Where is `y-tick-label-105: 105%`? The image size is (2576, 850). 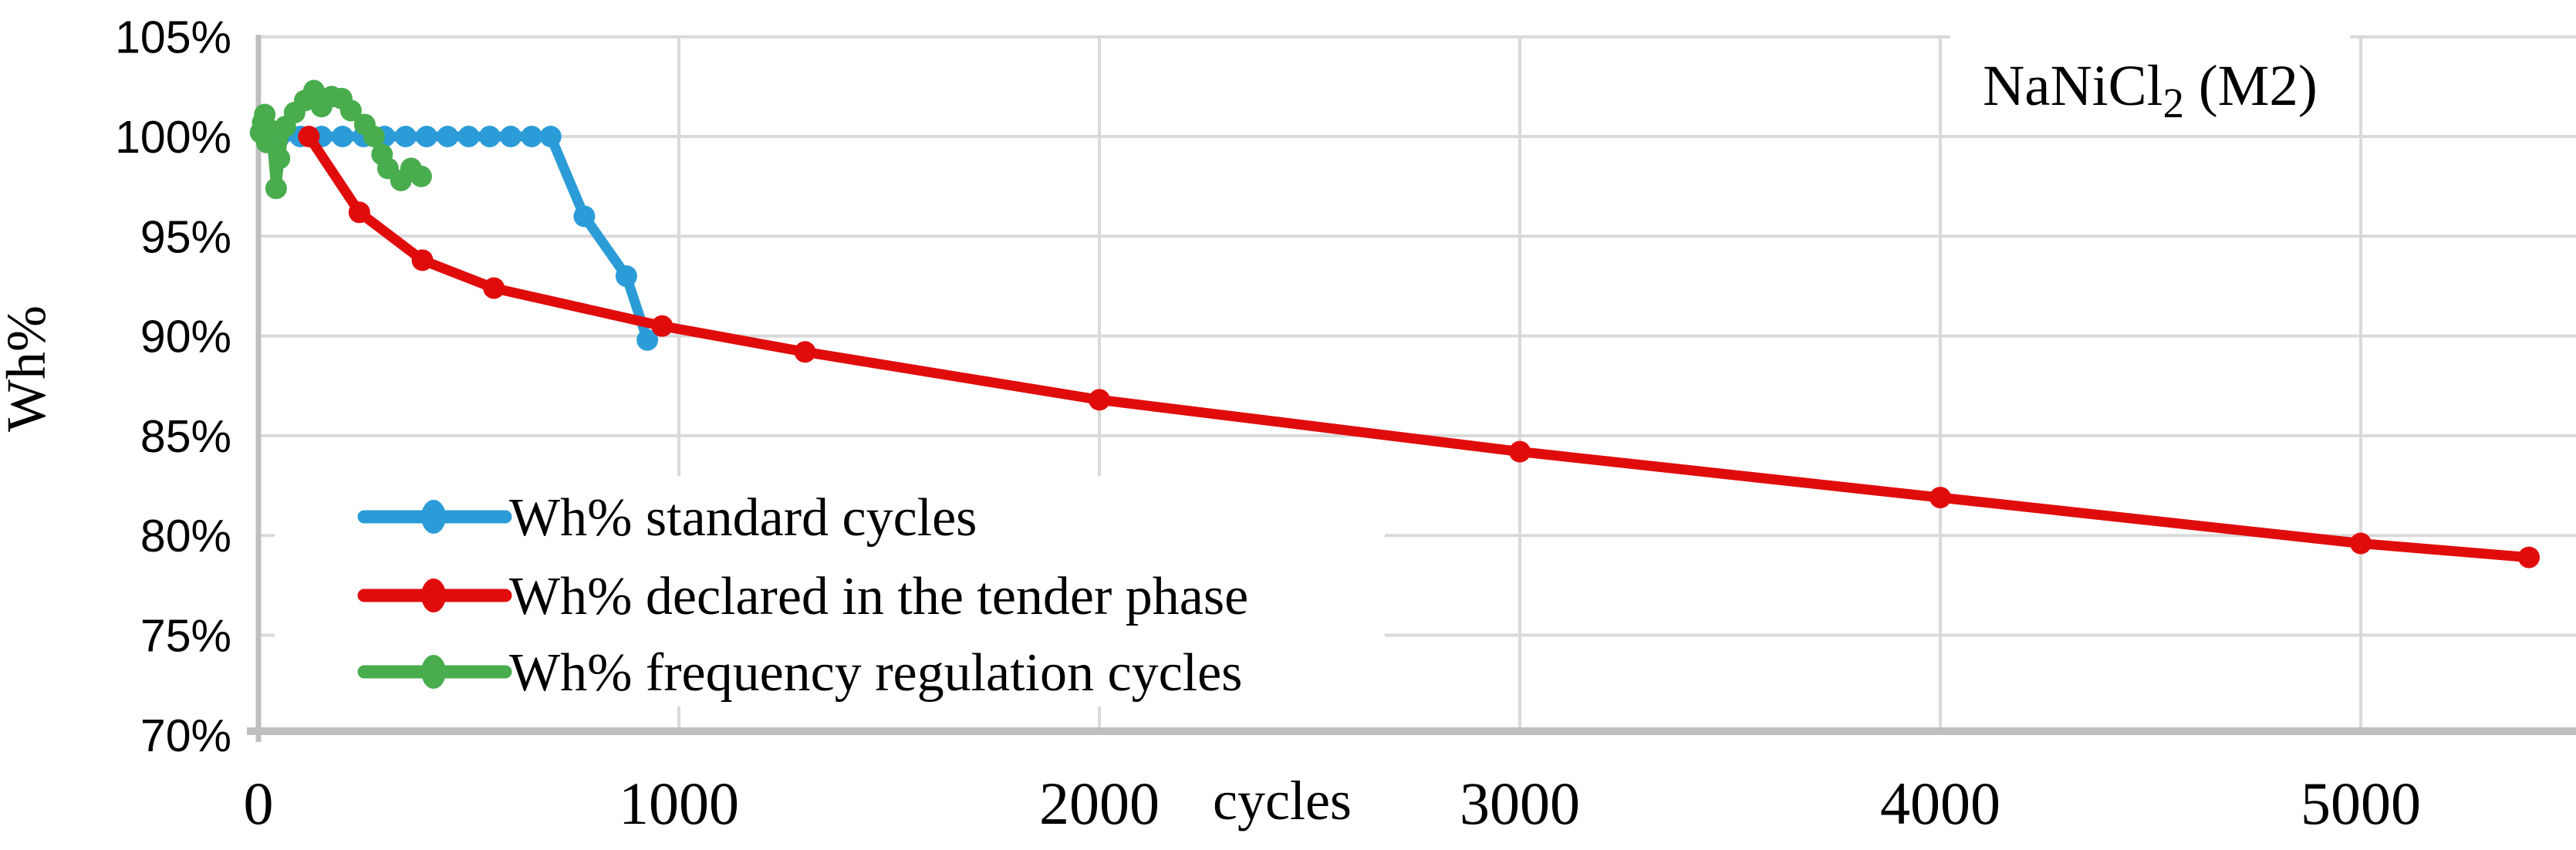 y-tick-label-105: 105% is located at coordinates (173, 37).